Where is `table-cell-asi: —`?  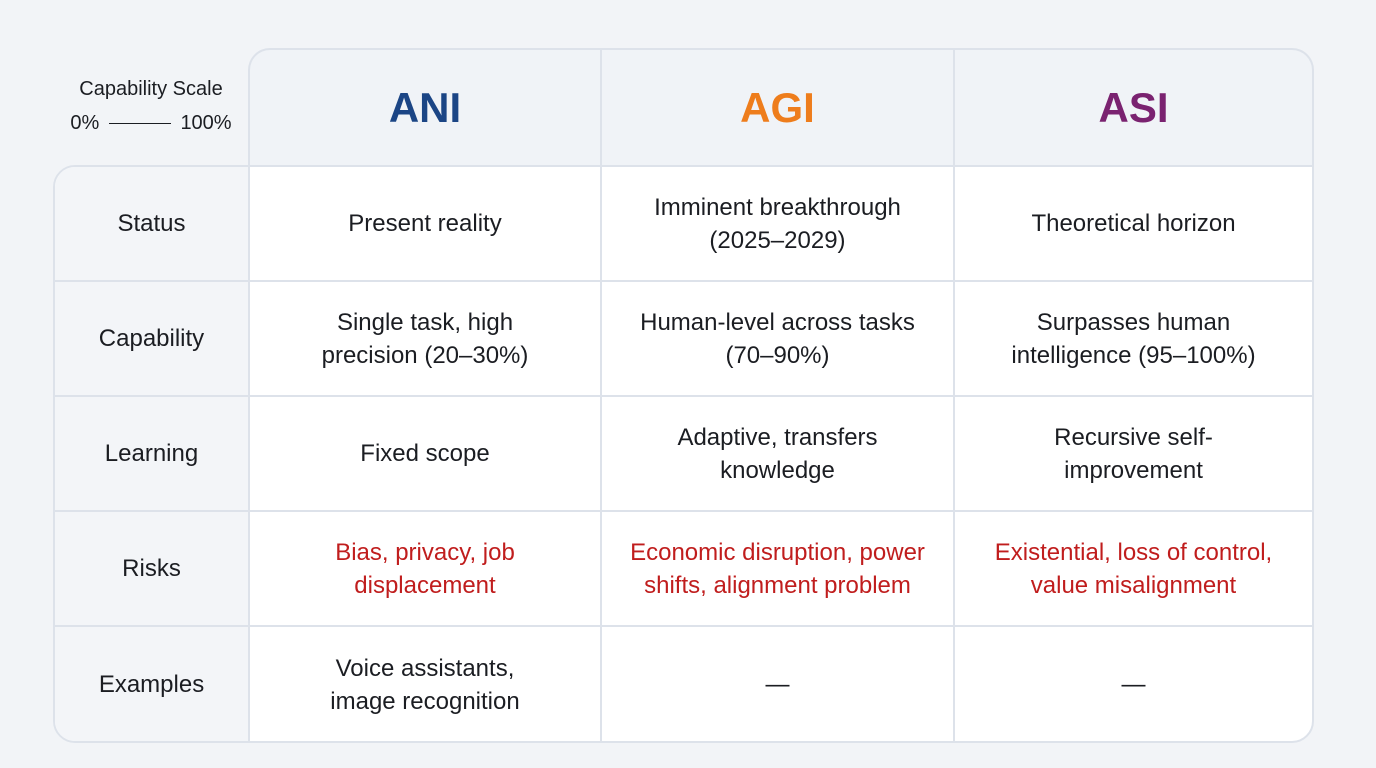
table-cell-asi: — is located at coordinates (1133, 684).